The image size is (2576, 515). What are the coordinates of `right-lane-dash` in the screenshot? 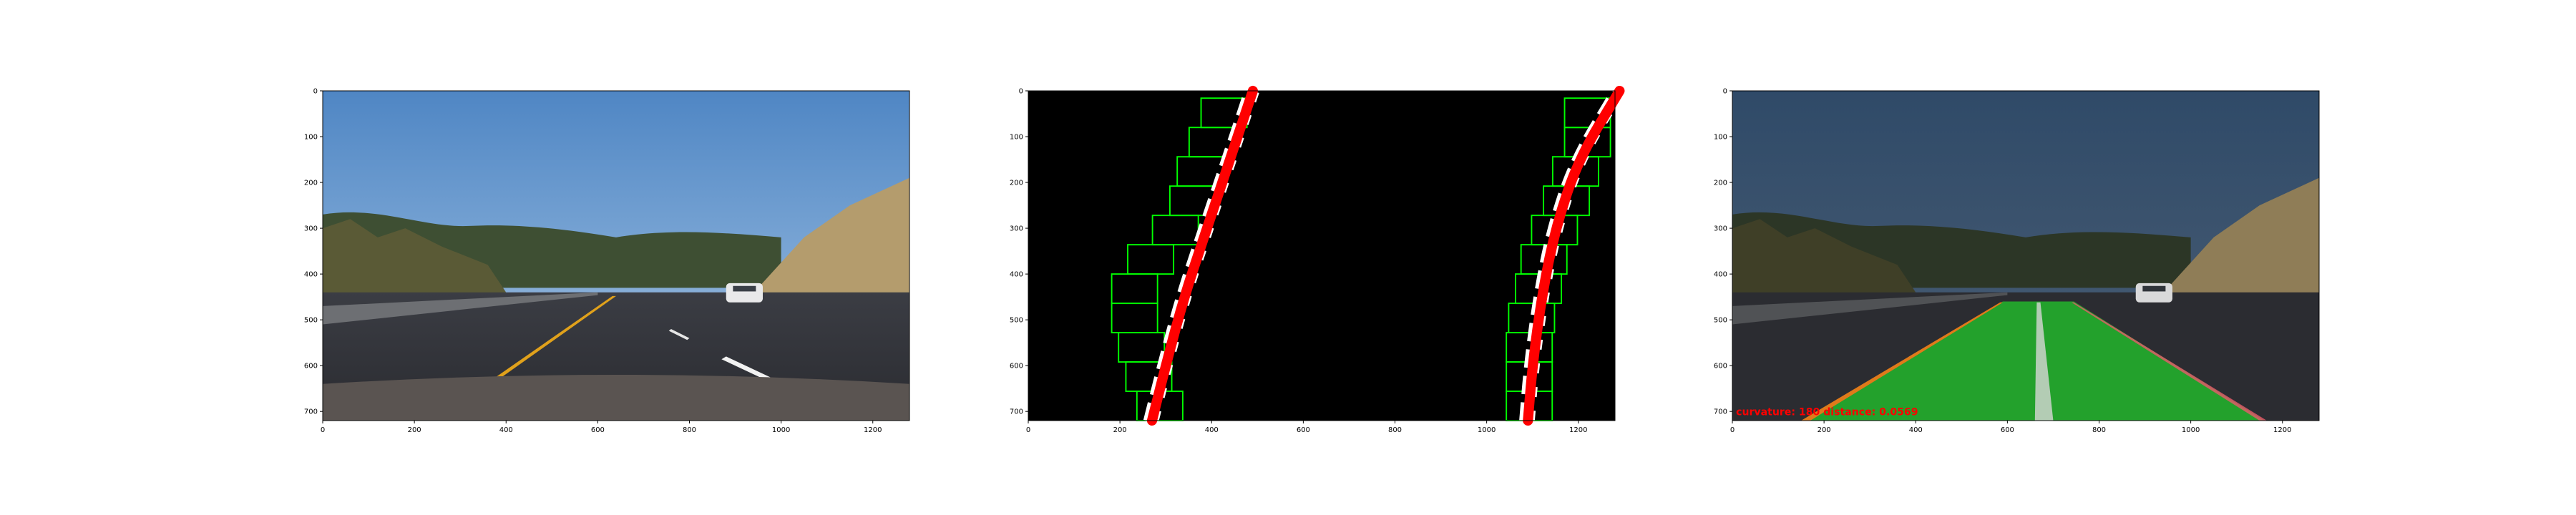 It's located at (679, 334).